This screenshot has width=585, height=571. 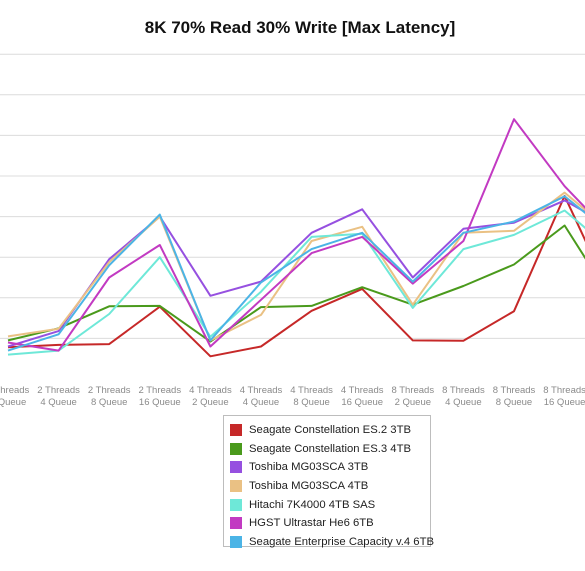 What do you see at coordinates (330, 448) in the screenshot?
I see `legend-label: Seagate Constellation ES.3 4TB` at bounding box center [330, 448].